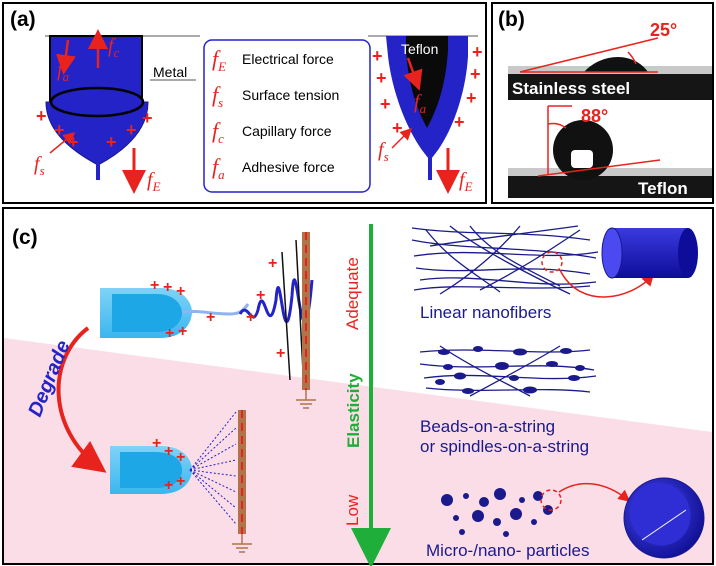 This screenshot has width=716, height=566. Describe the element at coordinates (170, 72) in the screenshot. I see `metal-label: Metal` at that location.